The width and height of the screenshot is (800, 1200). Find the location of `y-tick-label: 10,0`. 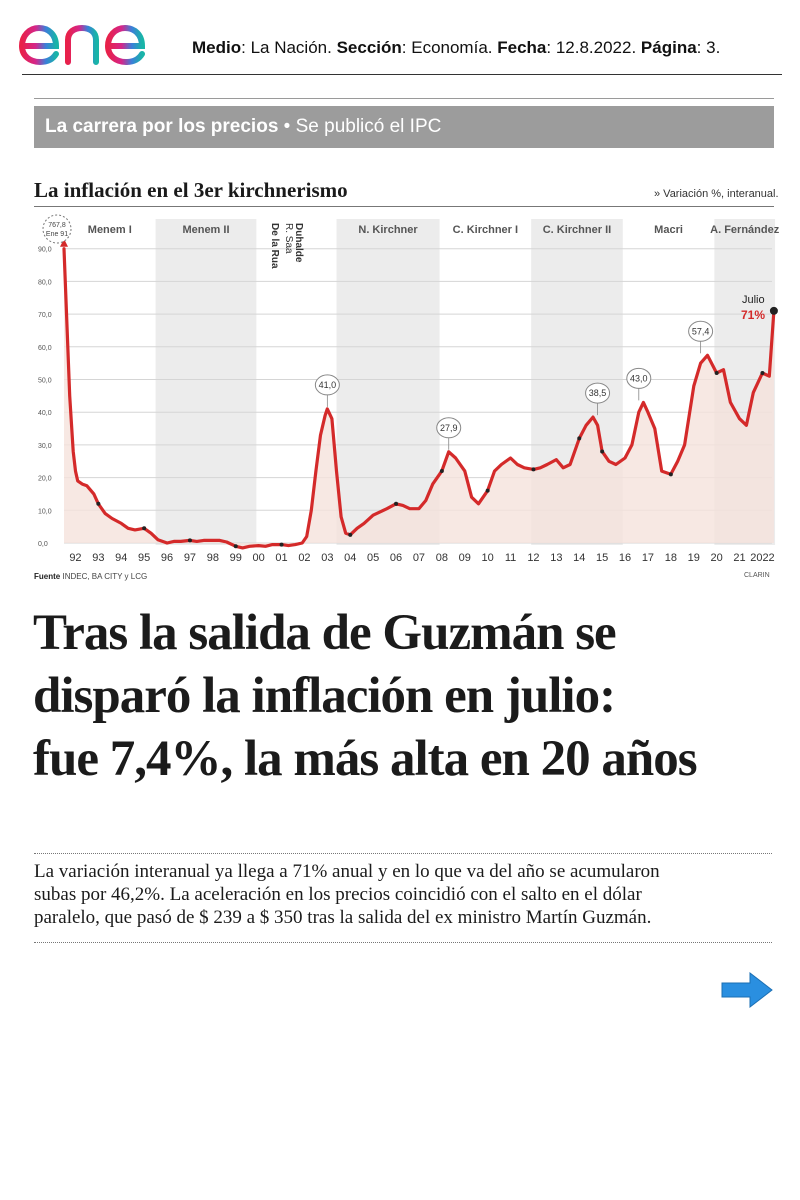

y-tick-label: 10,0 is located at coordinates (45, 511).